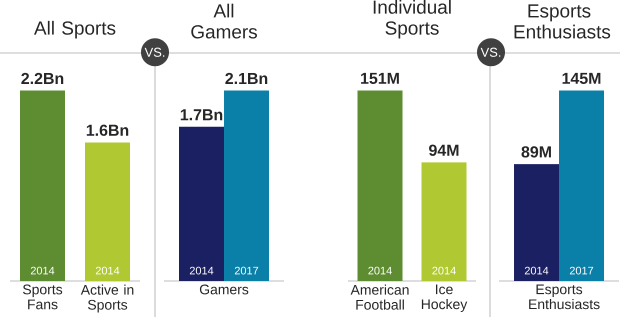 This screenshot has width=635, height=327. Describe the element at coordinates (443, 150) in the screenshot. I see `data-label: 94M` at that location.